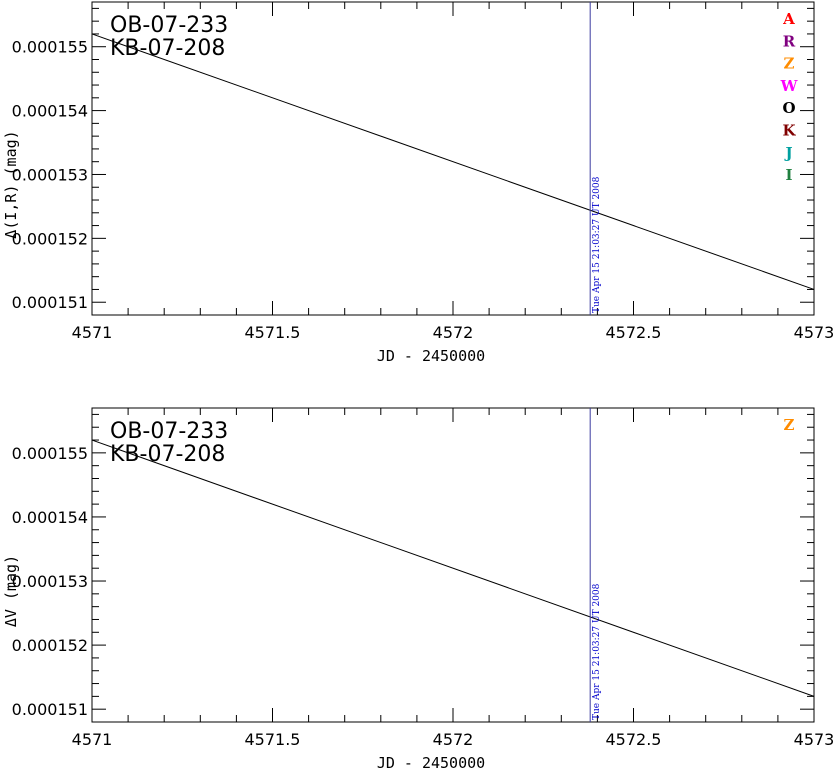  I want to click on panel-1-target-label: KB-07-208, so click(167, 48).